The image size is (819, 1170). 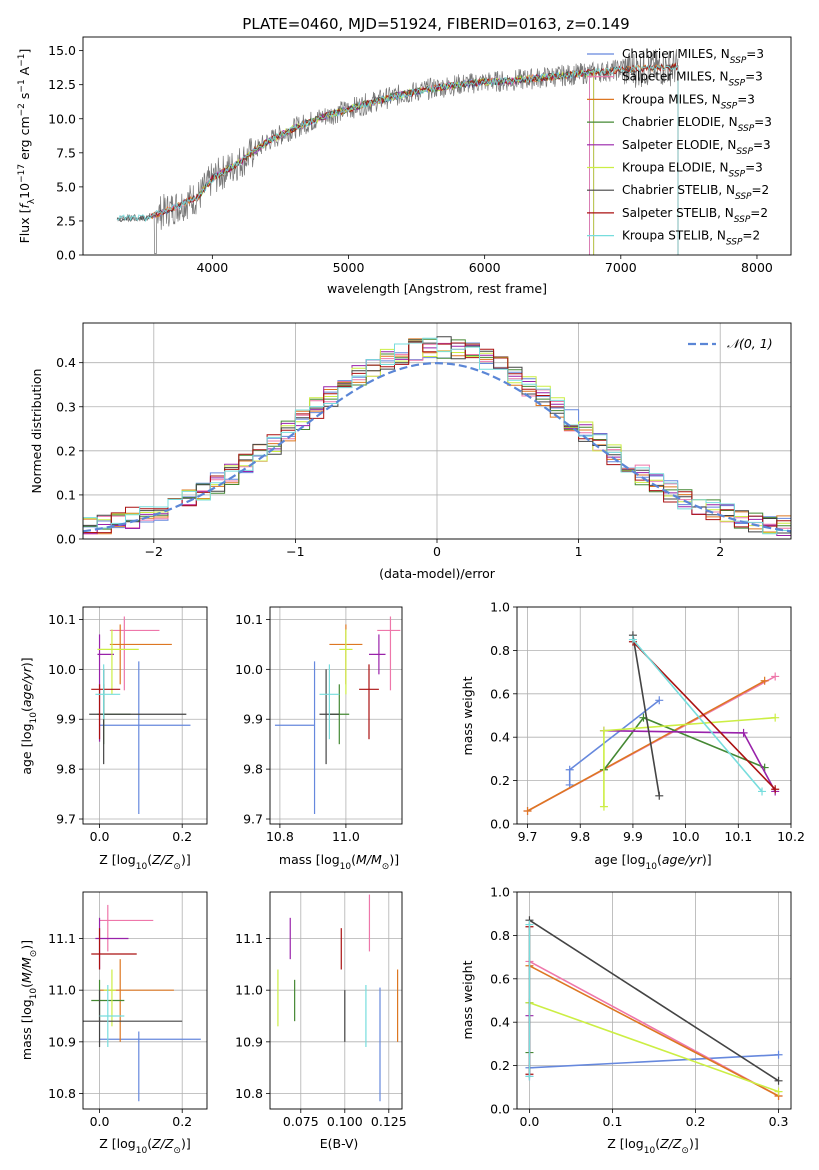 I want to click on axes-frame, so click(x=336, y=1000).